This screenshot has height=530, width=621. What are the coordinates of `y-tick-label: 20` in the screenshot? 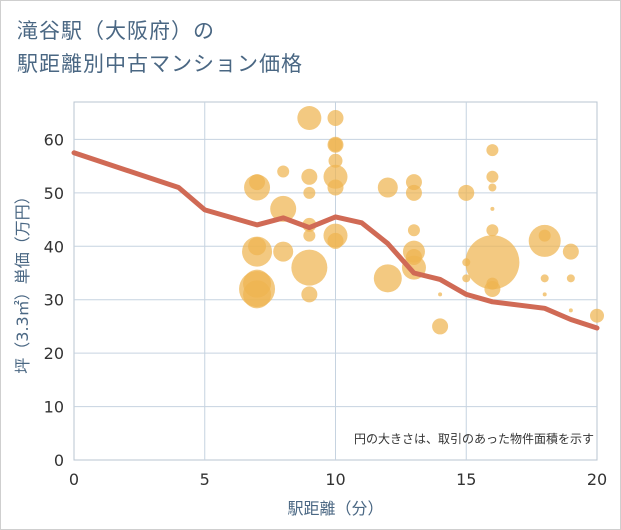 It's located at (54, 353).